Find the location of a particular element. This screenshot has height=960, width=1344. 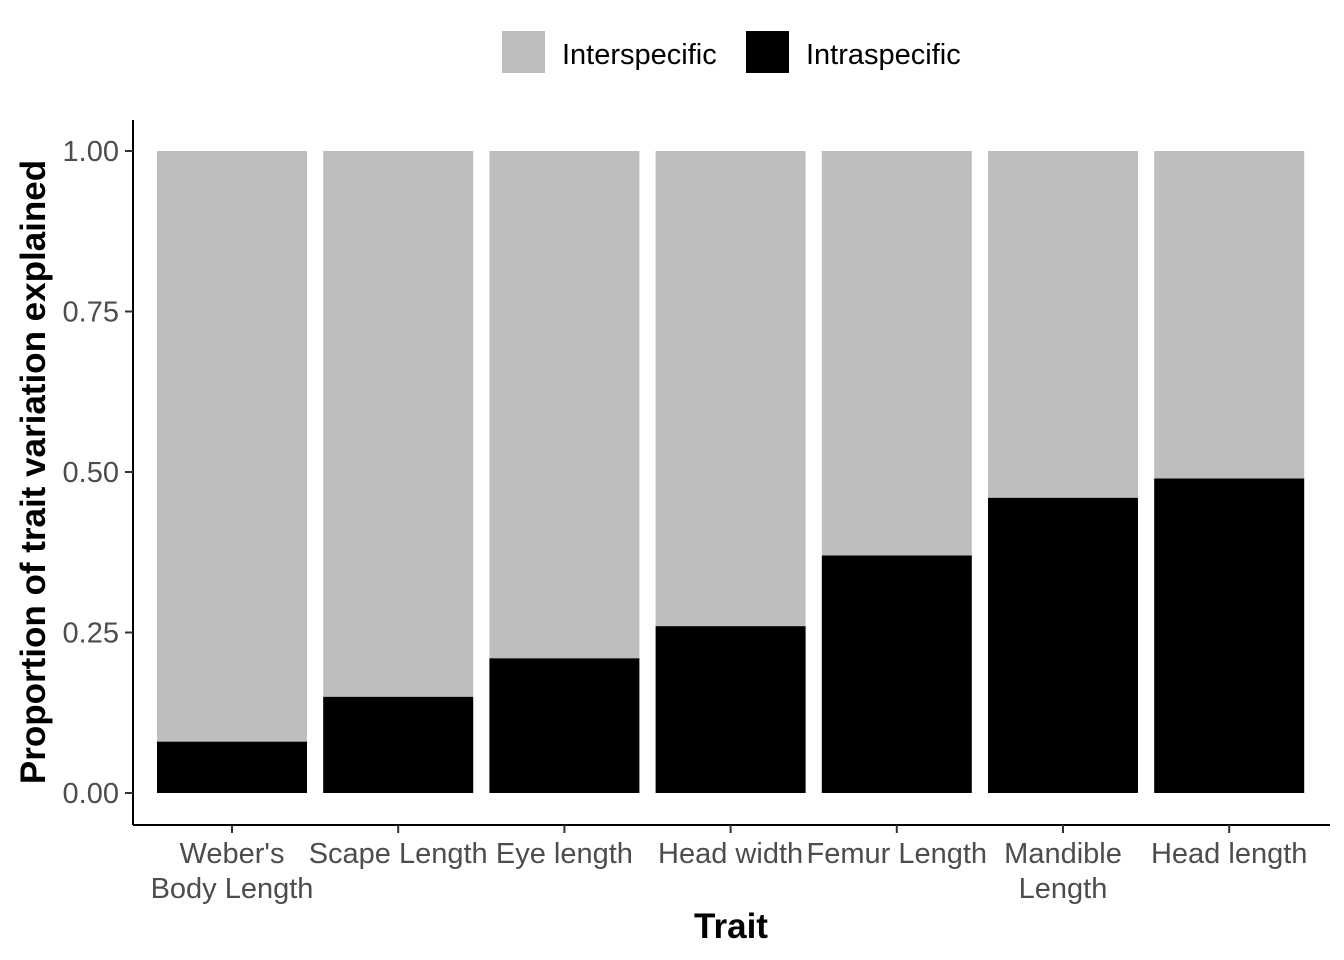

legend-label-intraspecific: Intraspecific is located at coordinates (883, 55).